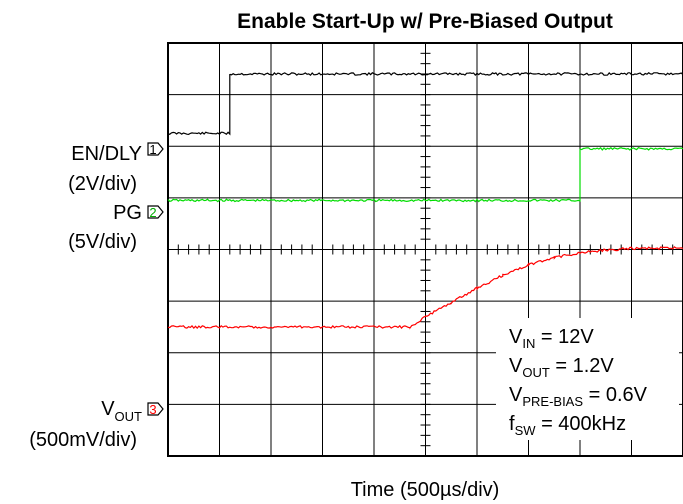  I want to click on ch3-marker: 3, so click(155, 409).